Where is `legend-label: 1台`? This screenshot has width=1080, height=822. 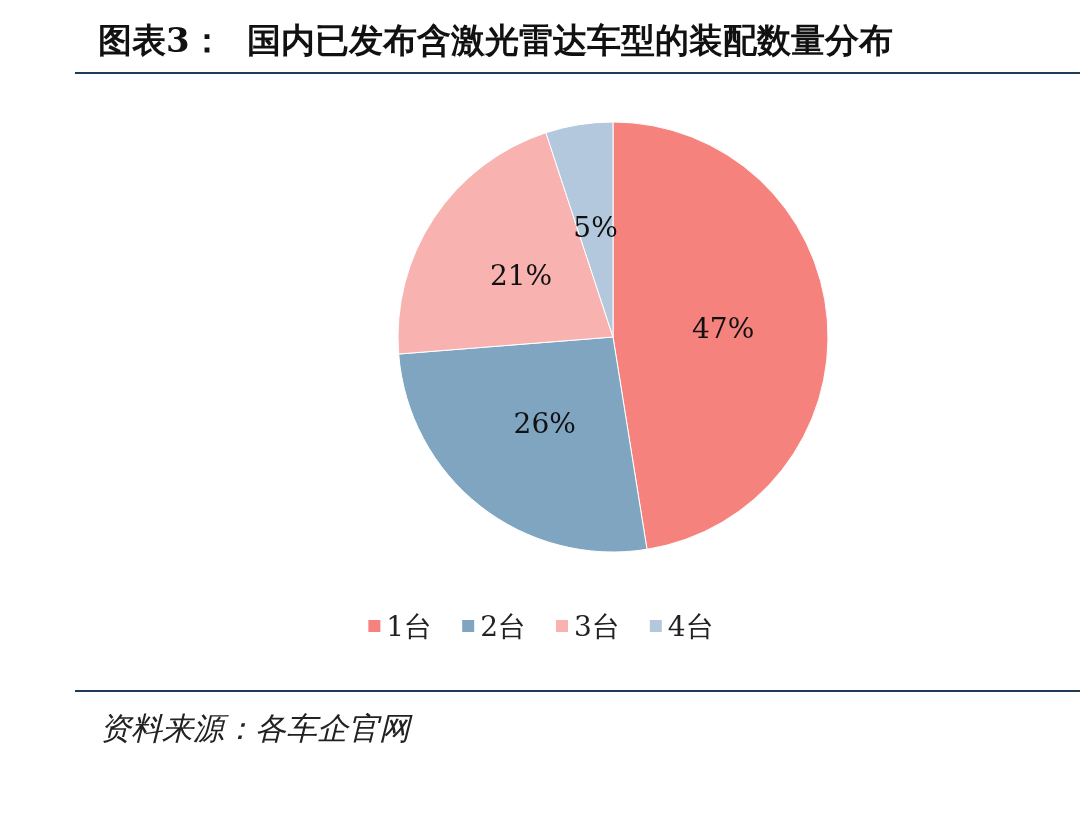 legend-label: 1台 is located at coordinates (409, 626).